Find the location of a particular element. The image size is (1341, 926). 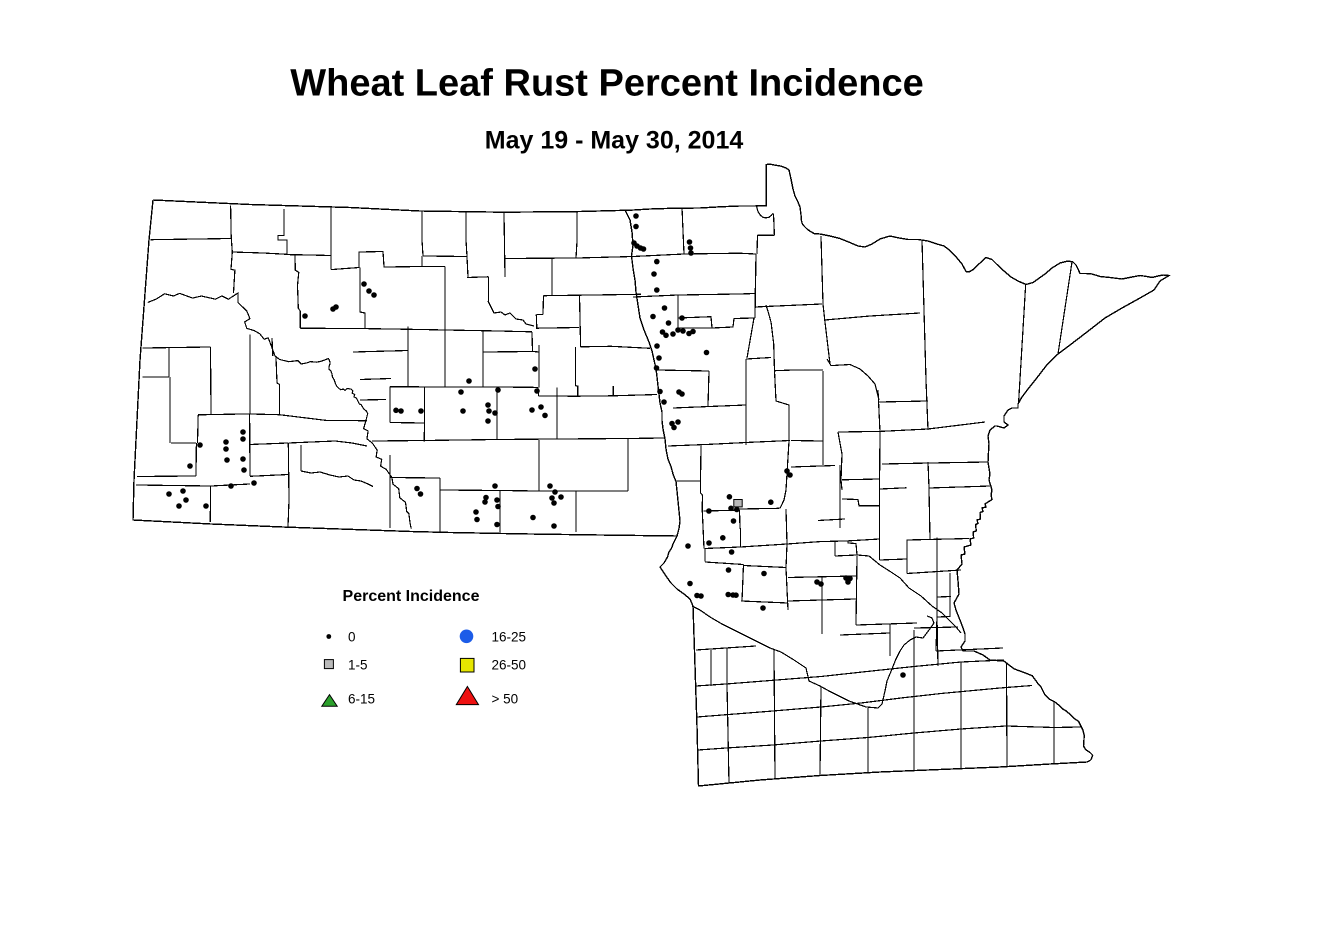

svg-text: 0 is located at coordinates (352, 637).